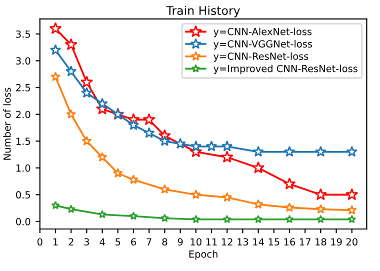  Describe the element at coordinates (23, 195) in the screenshot. I see `y-tick-label: 0.5` at that location.